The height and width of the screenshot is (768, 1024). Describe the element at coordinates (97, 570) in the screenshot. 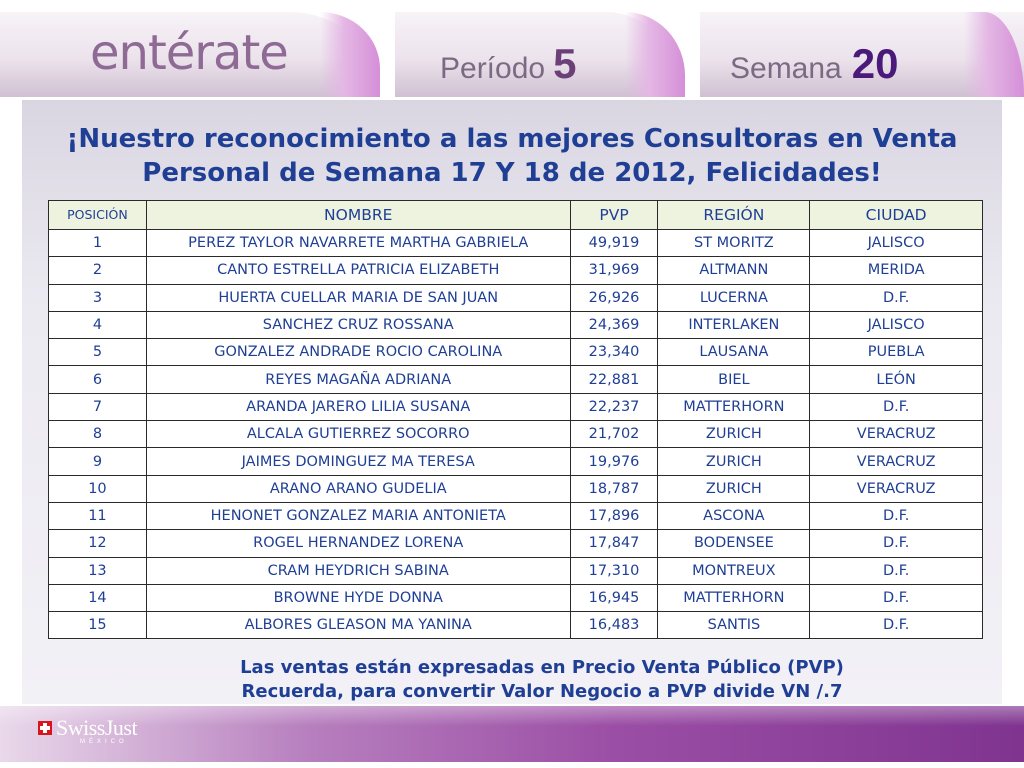

I see `cell-posicion: 13` at that location.